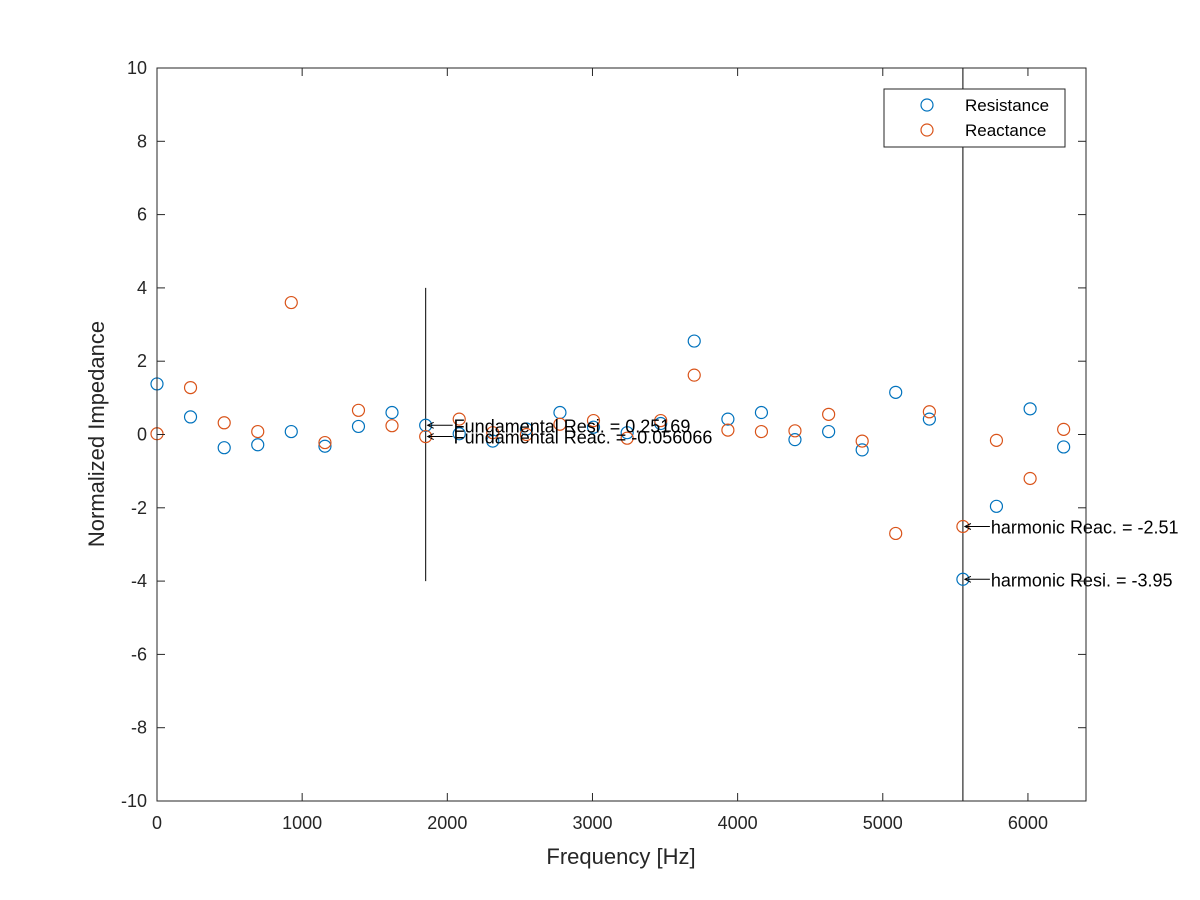 This screenshot has height=900, width=1200. I want to click on y-tick-label: 8, so click(142, 141).